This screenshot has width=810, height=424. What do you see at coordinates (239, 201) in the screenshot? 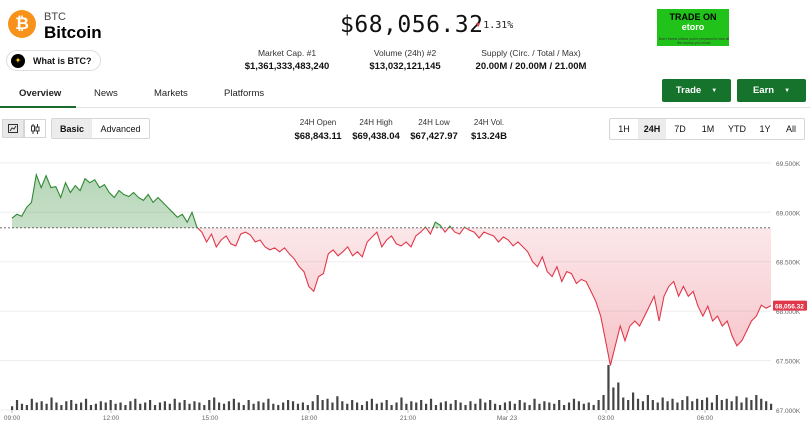
I see `area-fill-up` at bounding box center [239, 201].